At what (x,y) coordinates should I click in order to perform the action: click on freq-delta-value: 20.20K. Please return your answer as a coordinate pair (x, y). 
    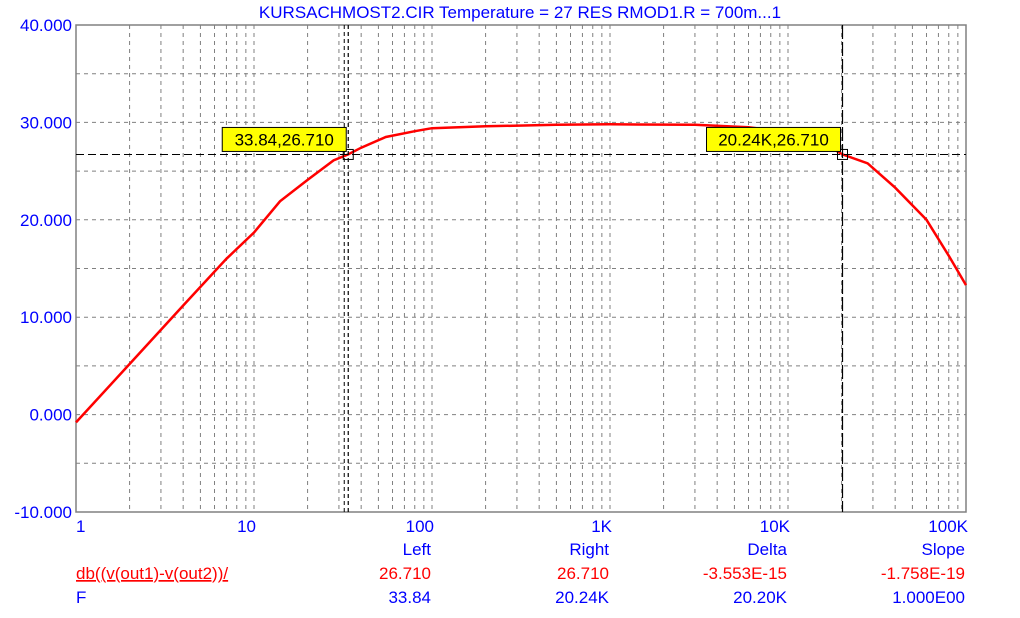
    Looking at the image, I should click on (760, 597).